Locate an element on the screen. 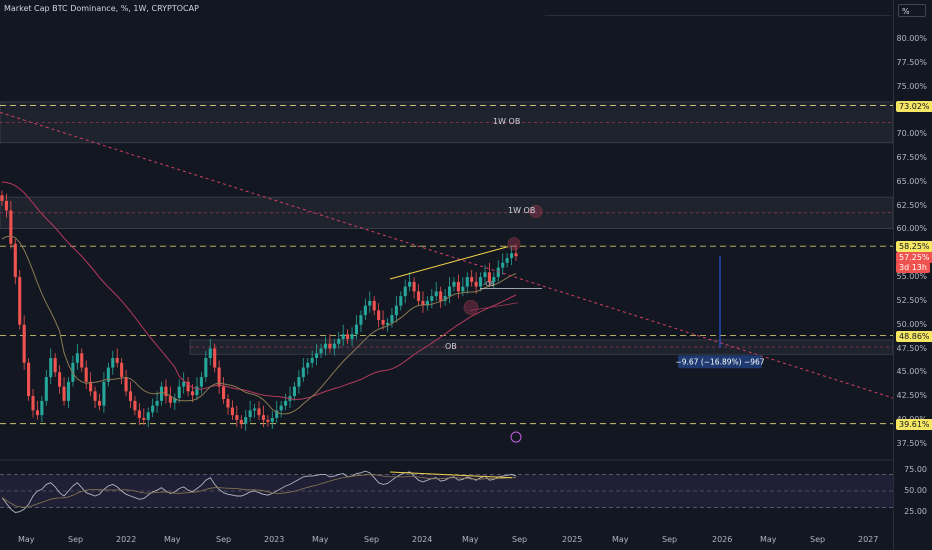  time-tick-label: 2022 is located at coordinates (126, 539).